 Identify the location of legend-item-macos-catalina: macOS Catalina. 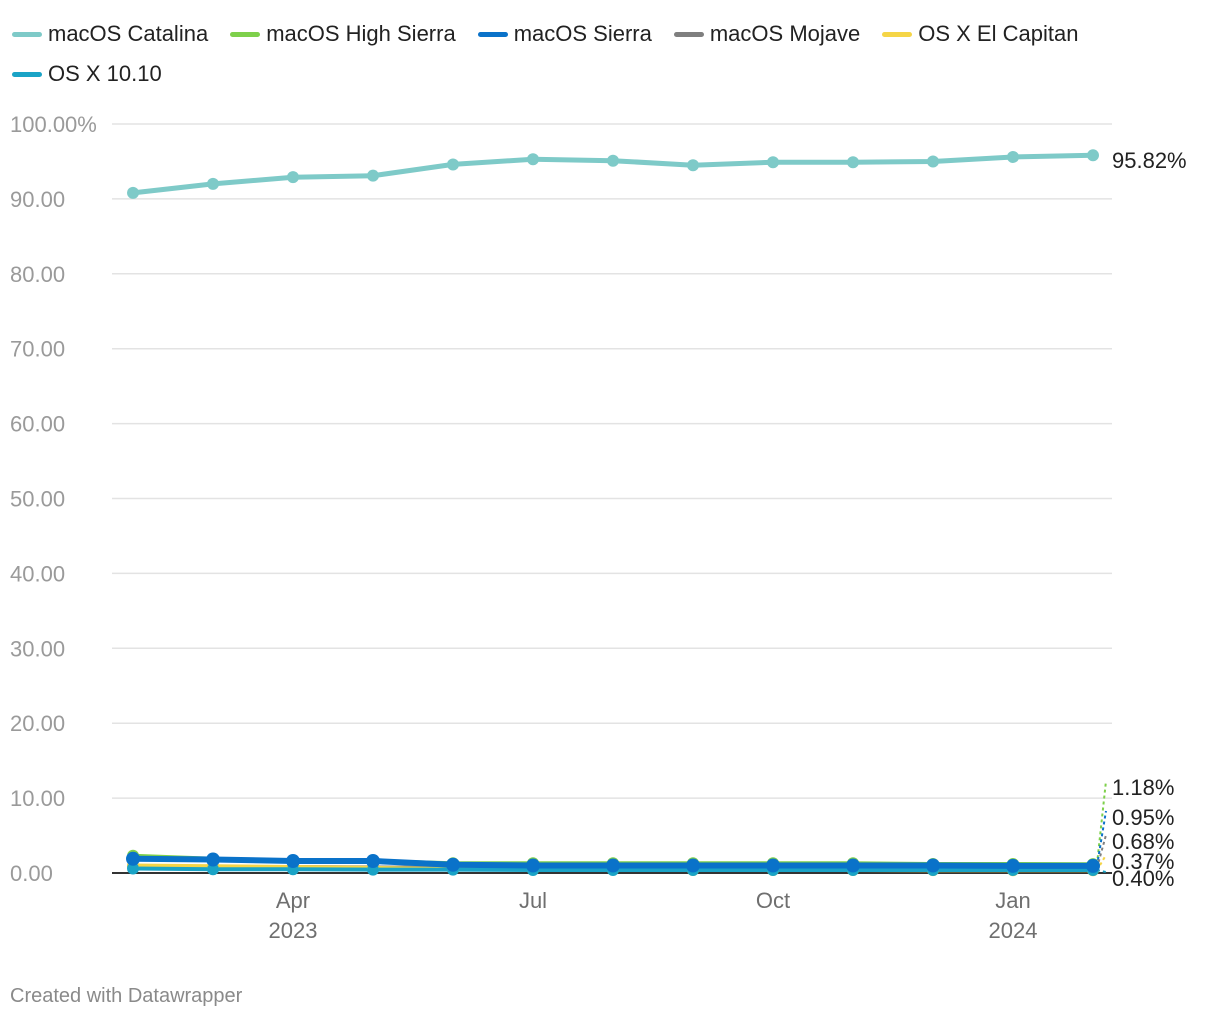
(110, 34).